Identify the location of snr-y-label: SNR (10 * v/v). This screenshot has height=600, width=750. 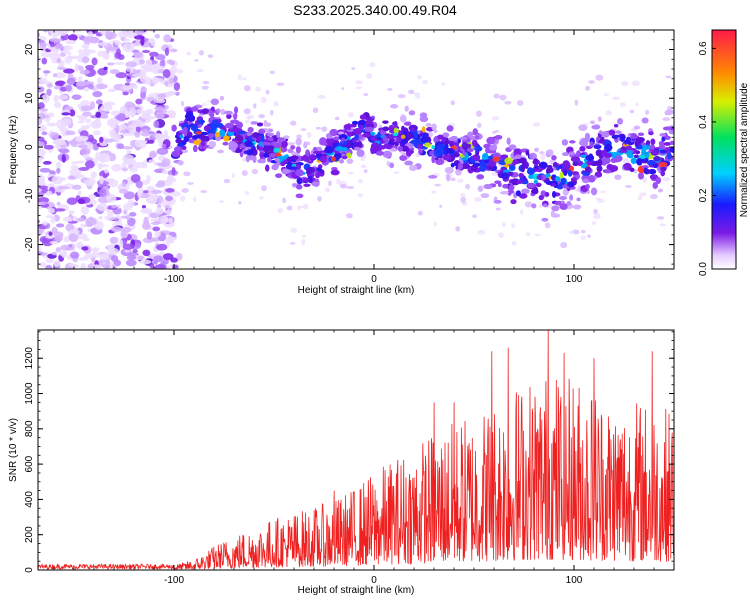
(13, 450).